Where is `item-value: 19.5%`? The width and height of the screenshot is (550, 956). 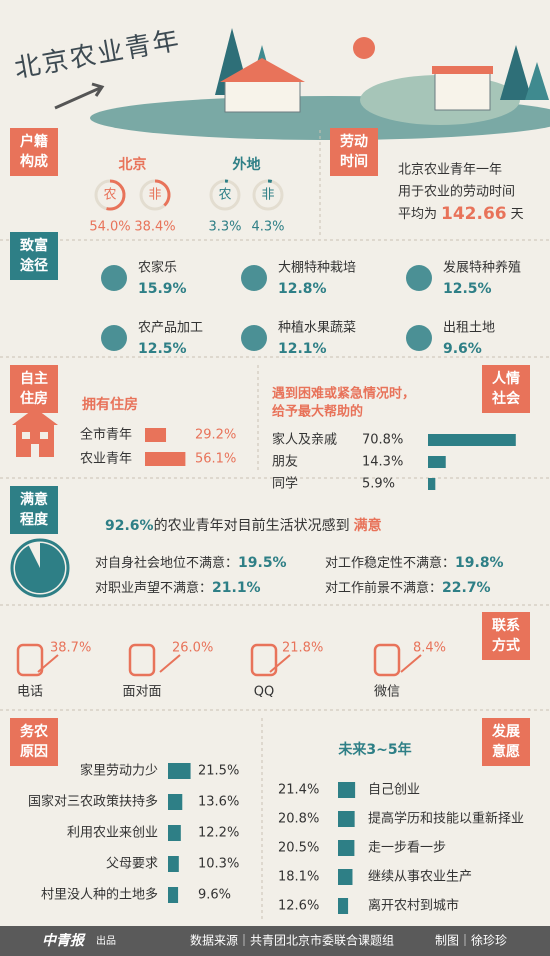
item-value: 19.5% is located at coordinates (262, 563).